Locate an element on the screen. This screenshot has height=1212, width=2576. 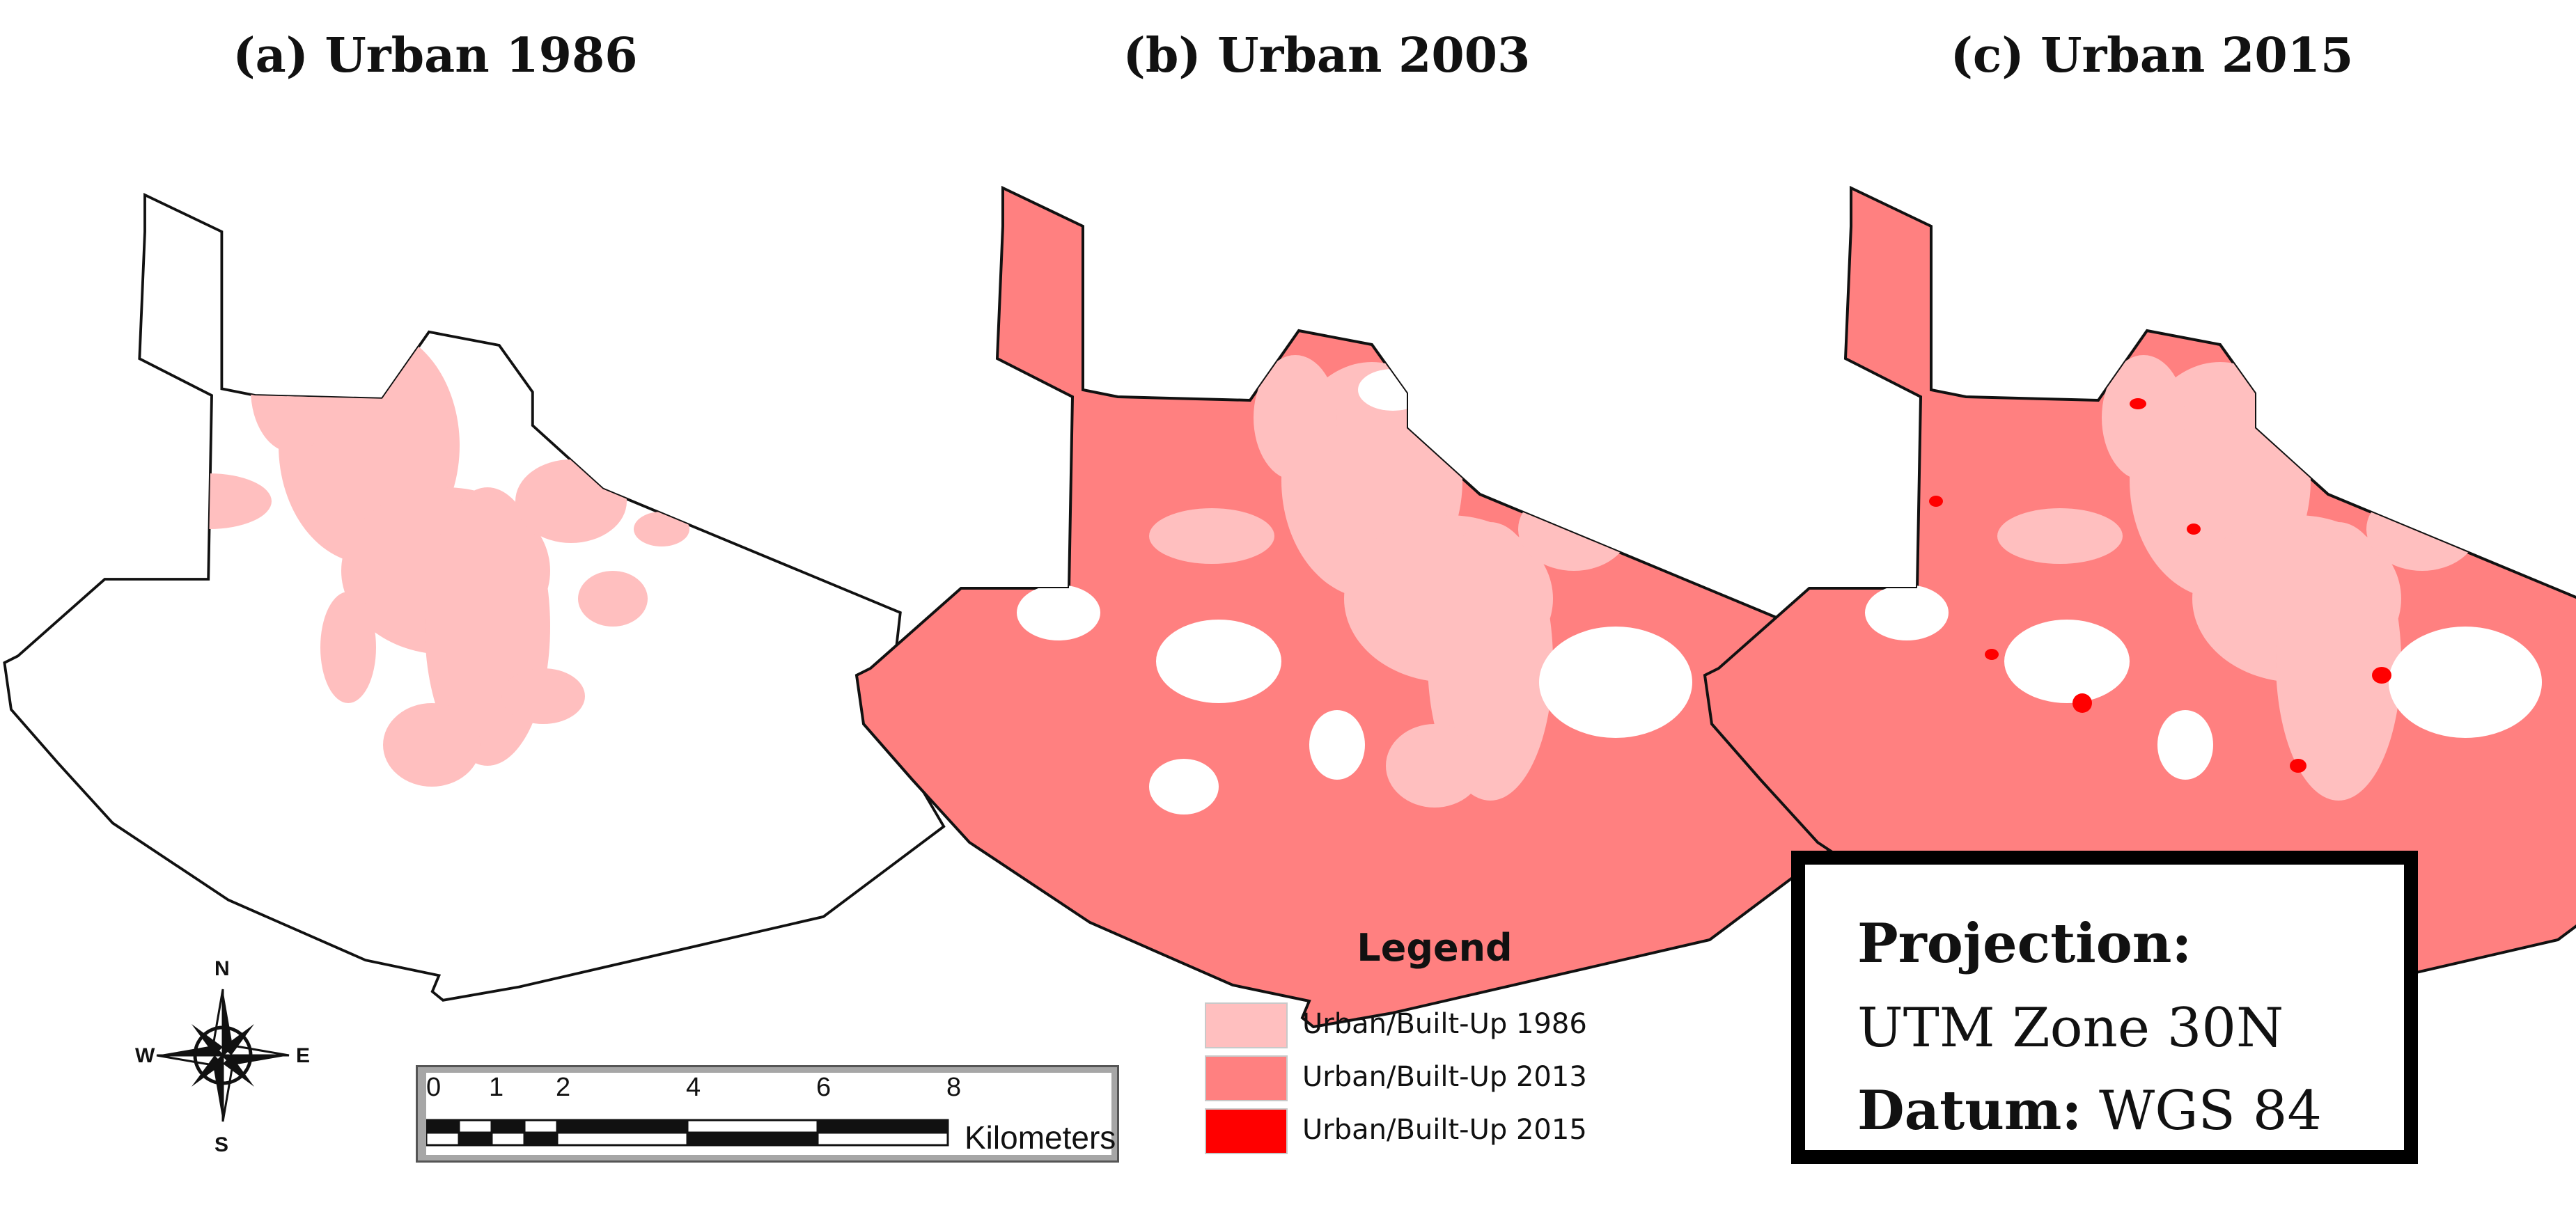
scale-tick-1: 1 is located at coordinates (497, 1087).